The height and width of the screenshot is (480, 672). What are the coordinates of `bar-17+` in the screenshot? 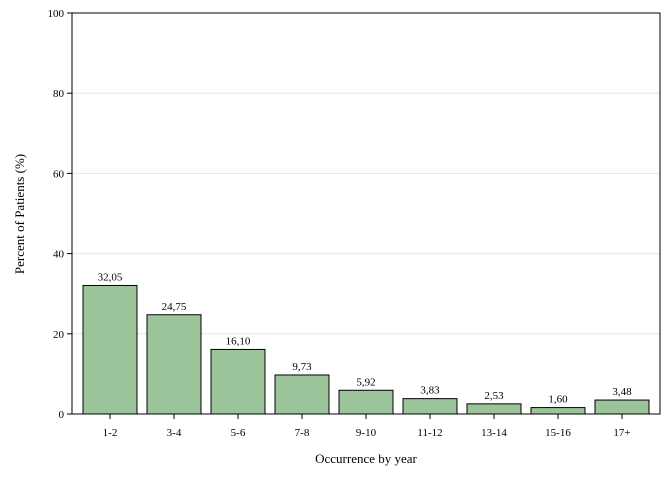 It's located at (622, 407).